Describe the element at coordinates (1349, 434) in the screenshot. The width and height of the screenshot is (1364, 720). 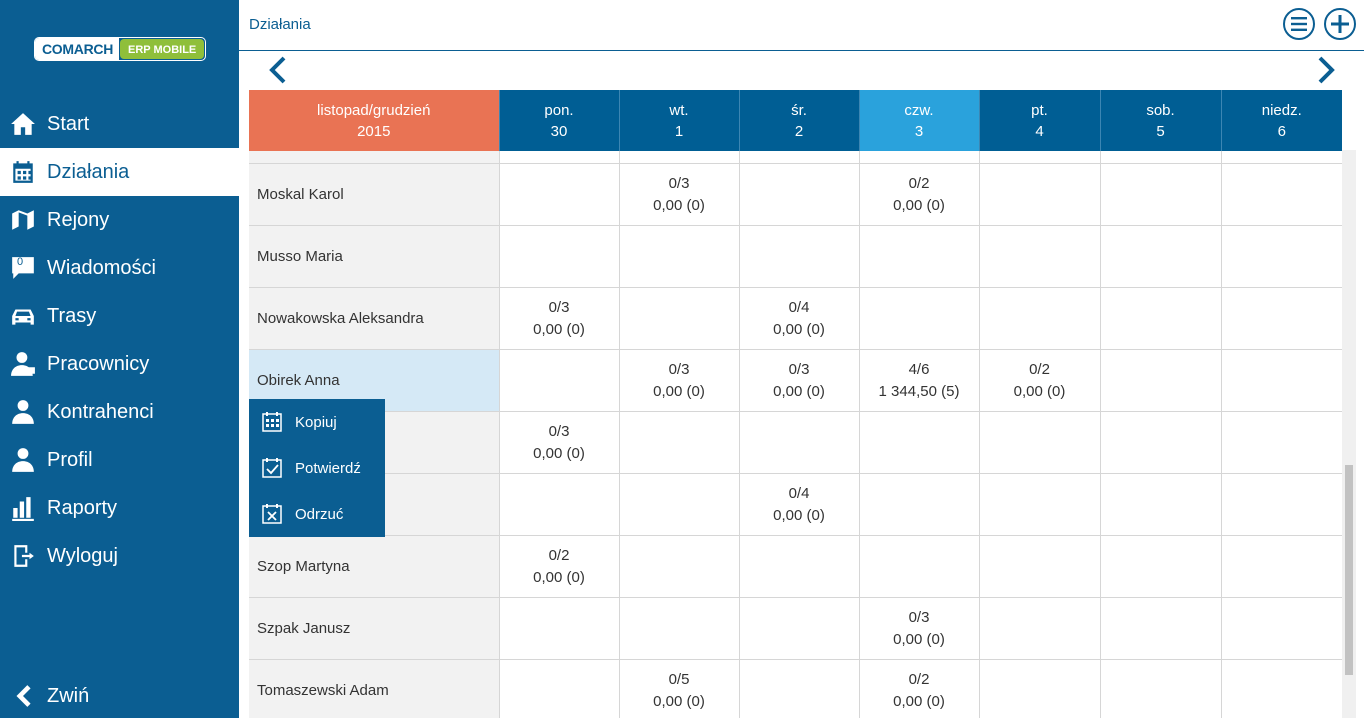
I see `scrollbar` at that location.